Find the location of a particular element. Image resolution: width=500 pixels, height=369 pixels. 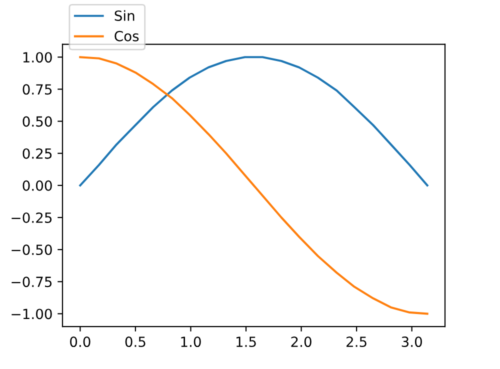

legend-label: Cos is located at coordinates (126, 36).